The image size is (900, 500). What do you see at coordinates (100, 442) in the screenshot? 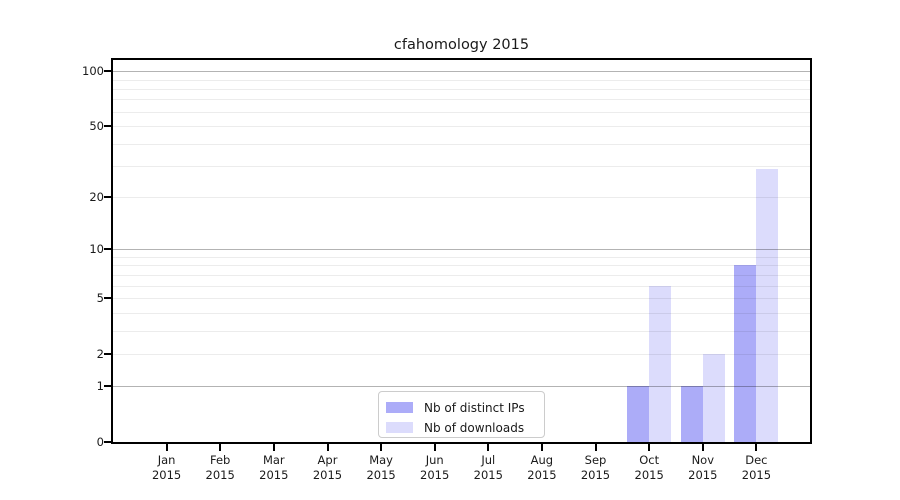
I see `y-tick-label: 0` at bounding box center [100, 442].